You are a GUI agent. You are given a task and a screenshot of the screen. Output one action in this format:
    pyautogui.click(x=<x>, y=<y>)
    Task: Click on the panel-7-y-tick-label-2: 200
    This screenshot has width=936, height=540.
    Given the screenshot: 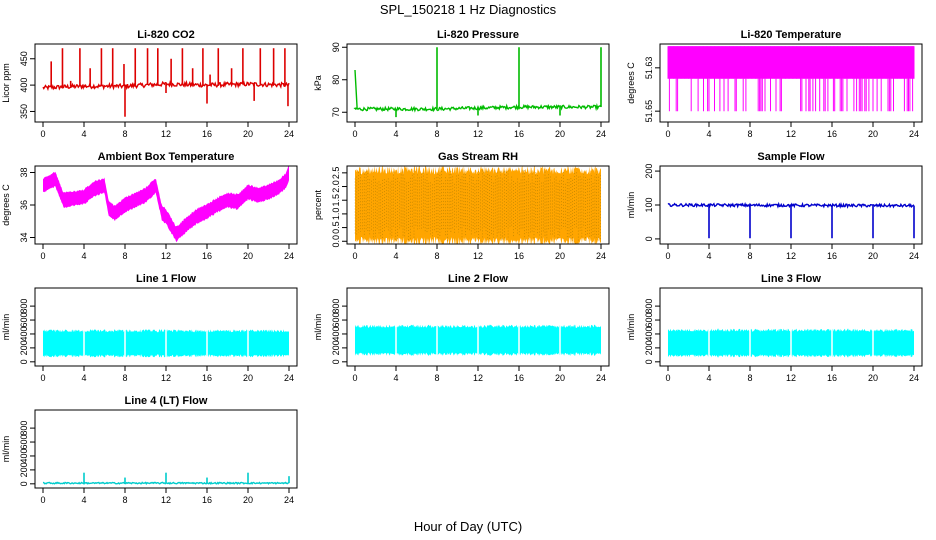 What is the action you would take?
    pyautogui.click(x=24, y=347)
    